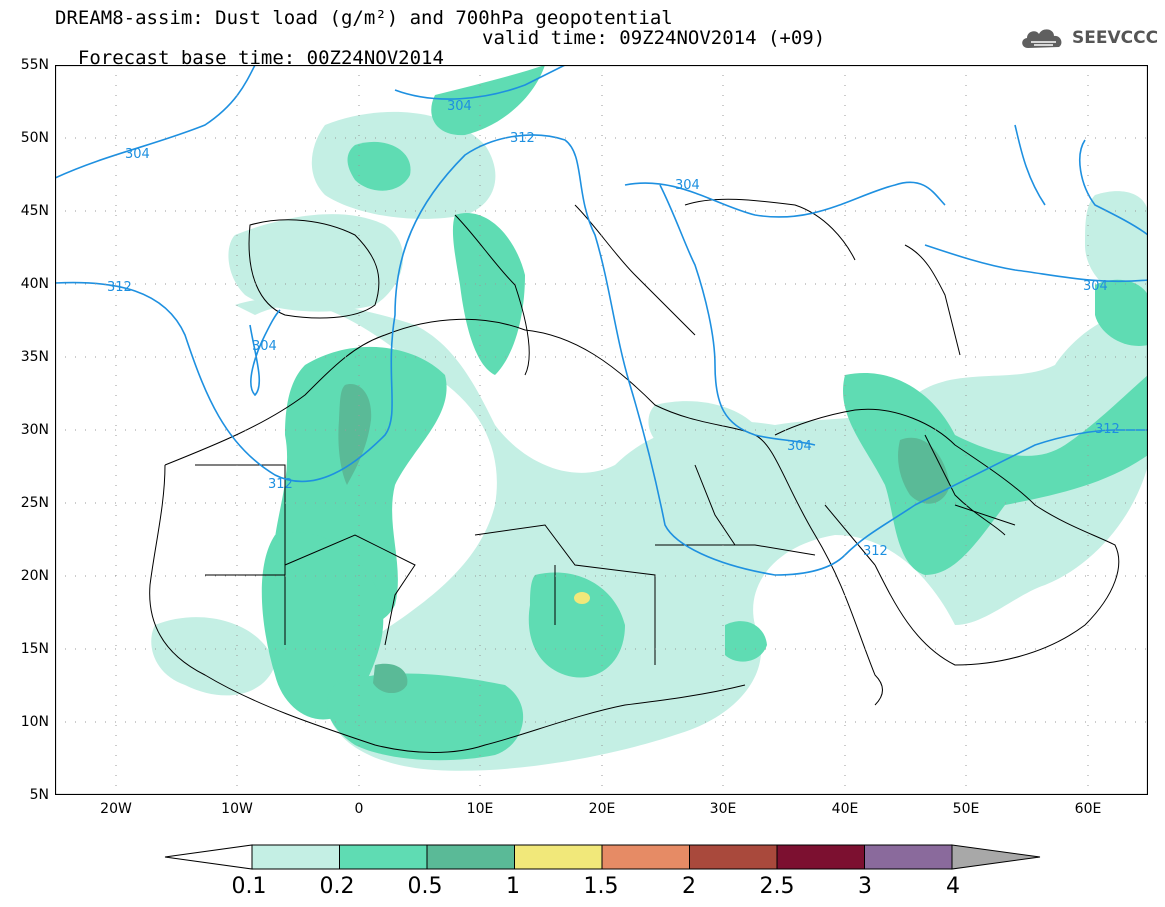 The width and height of the screenshot is (1165, 907). What do you see at coordinates (34, 722) in the screenshot?
I see `lat-label: 10N` at bounding box center [34, 722].